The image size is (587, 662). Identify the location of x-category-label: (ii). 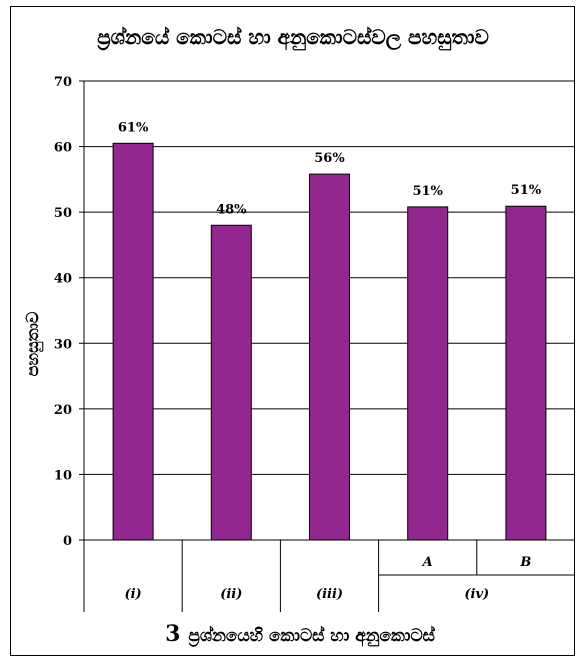
(231, 594).